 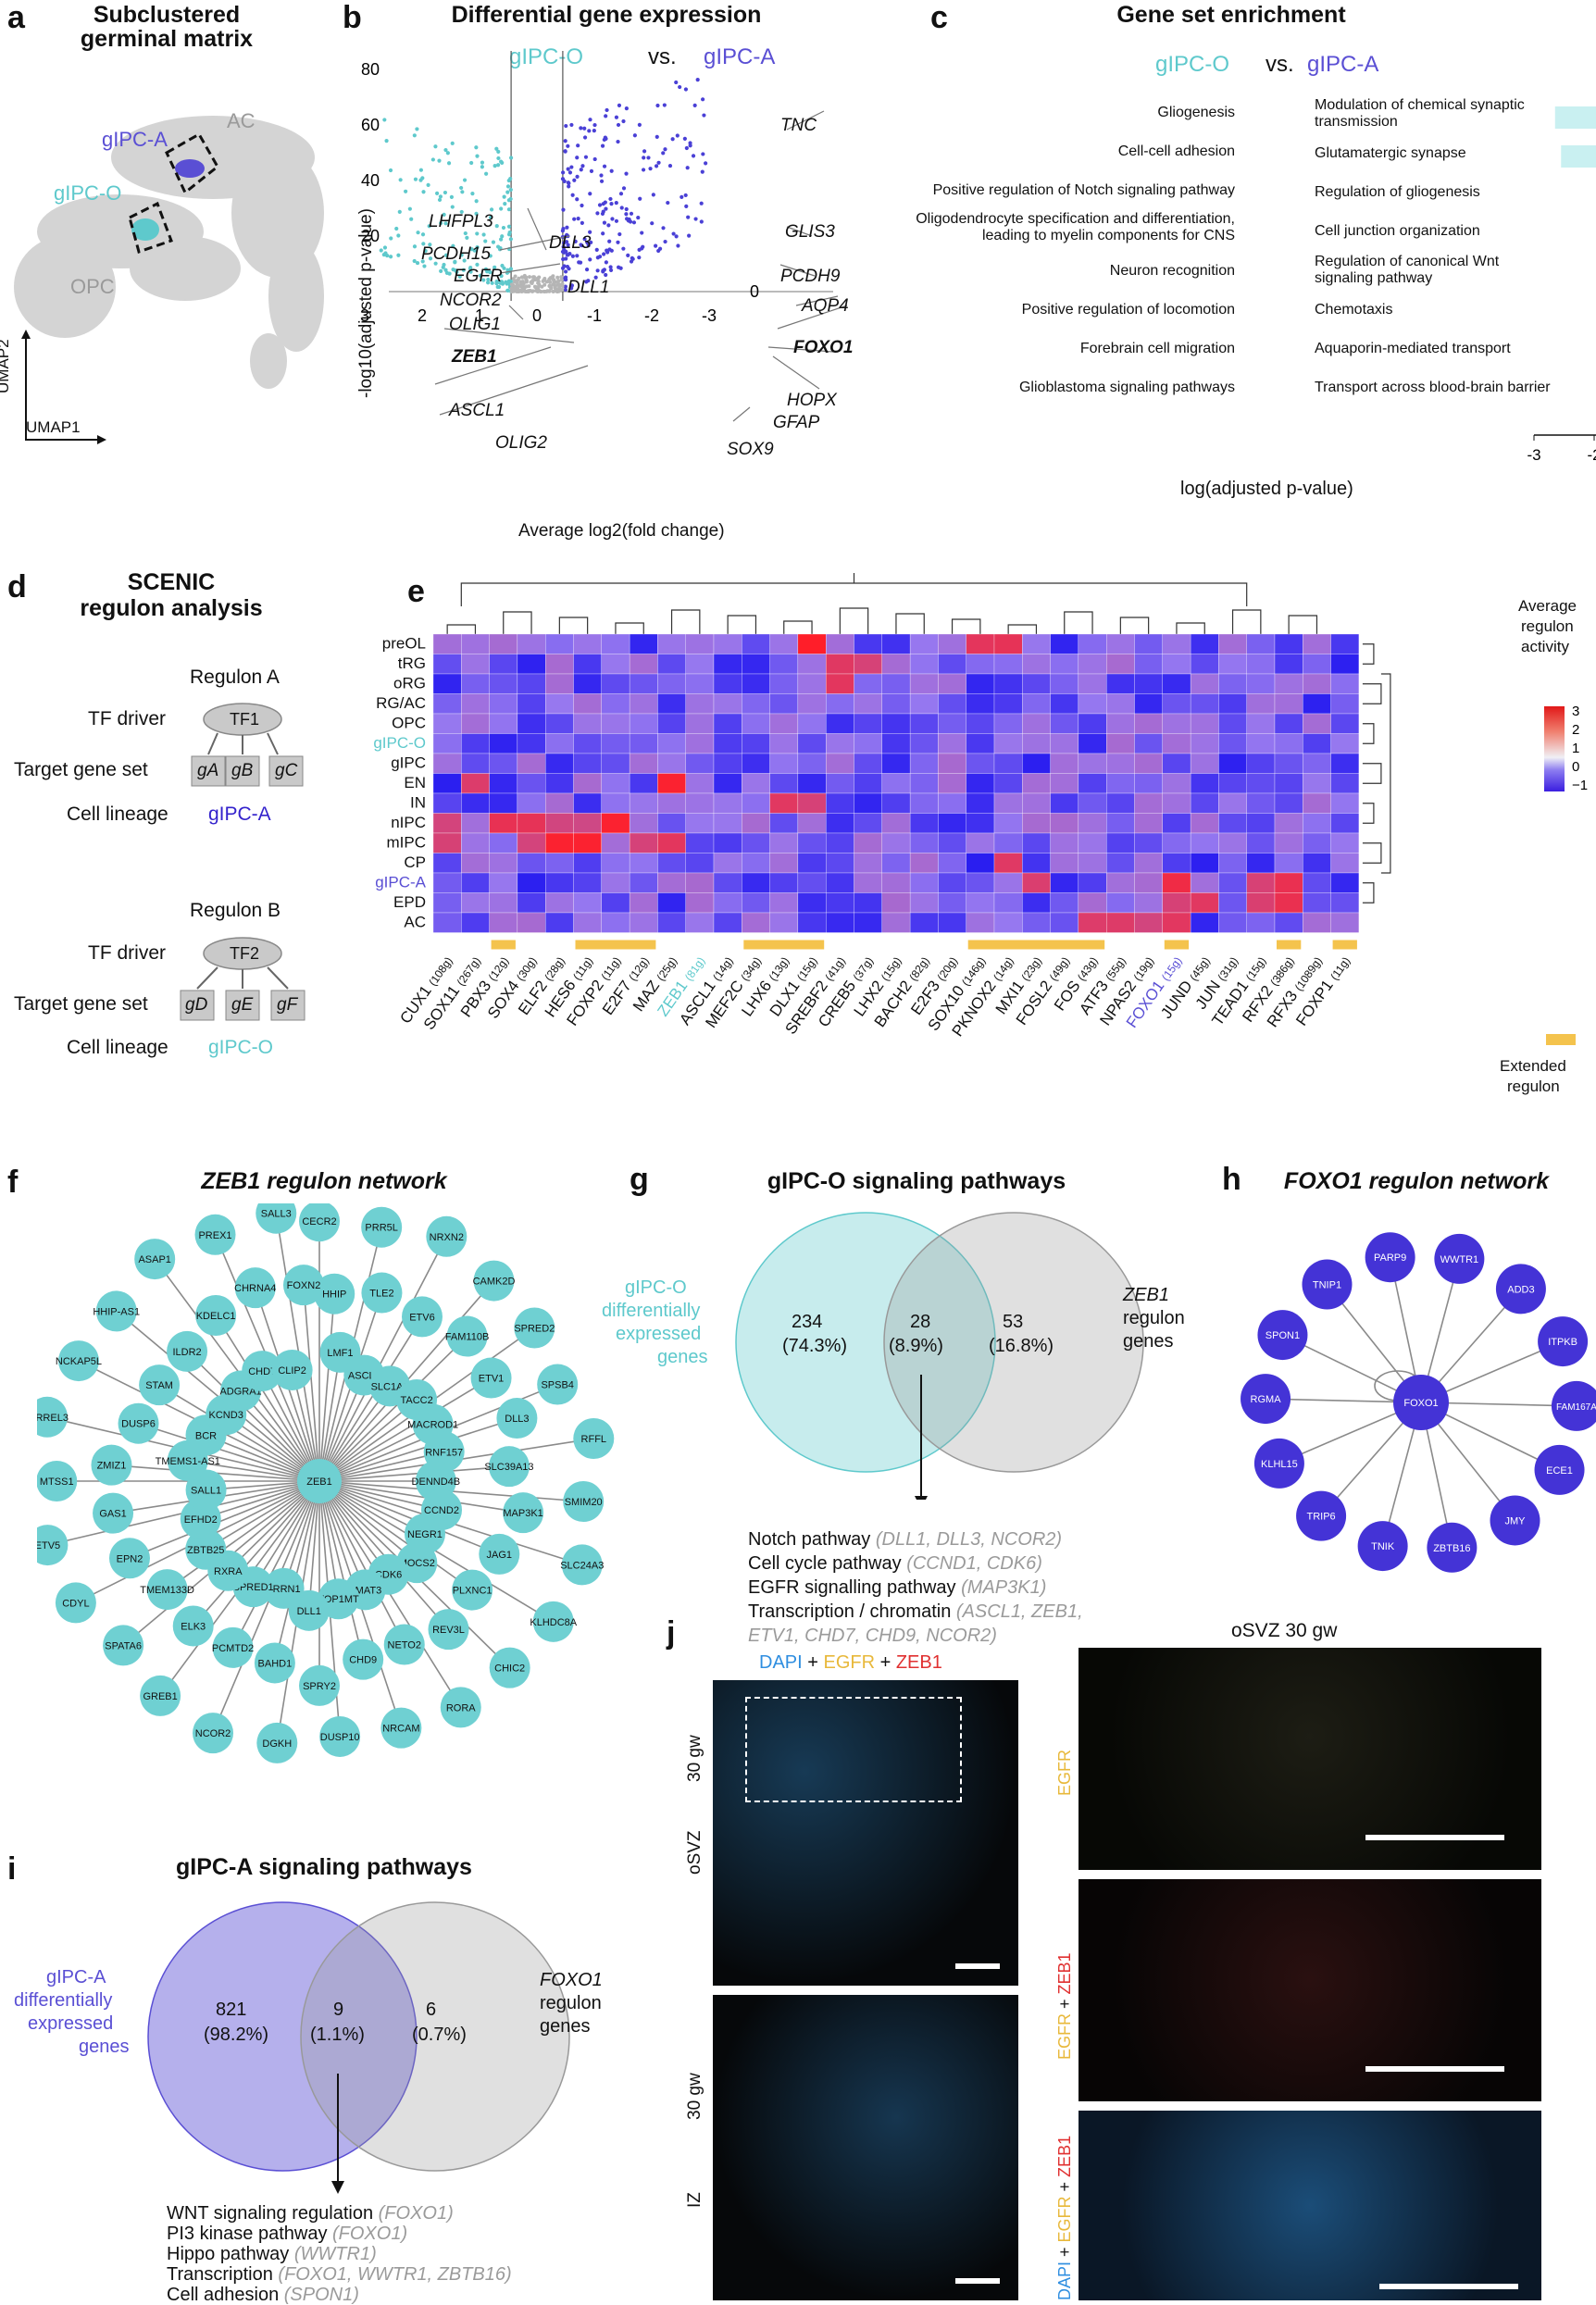 I want to click on network-node-label: NETO2, so click(x=404, y=1645).